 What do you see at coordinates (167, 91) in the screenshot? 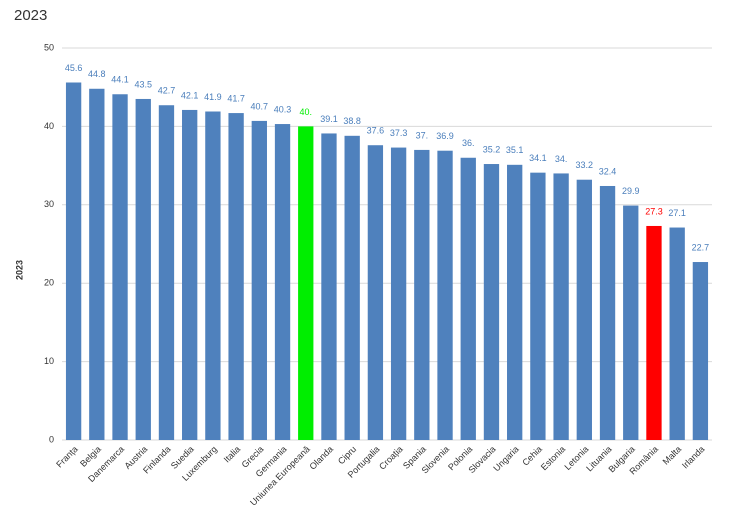
I see `value-label: 42.7` at bounding box center [167, 91].